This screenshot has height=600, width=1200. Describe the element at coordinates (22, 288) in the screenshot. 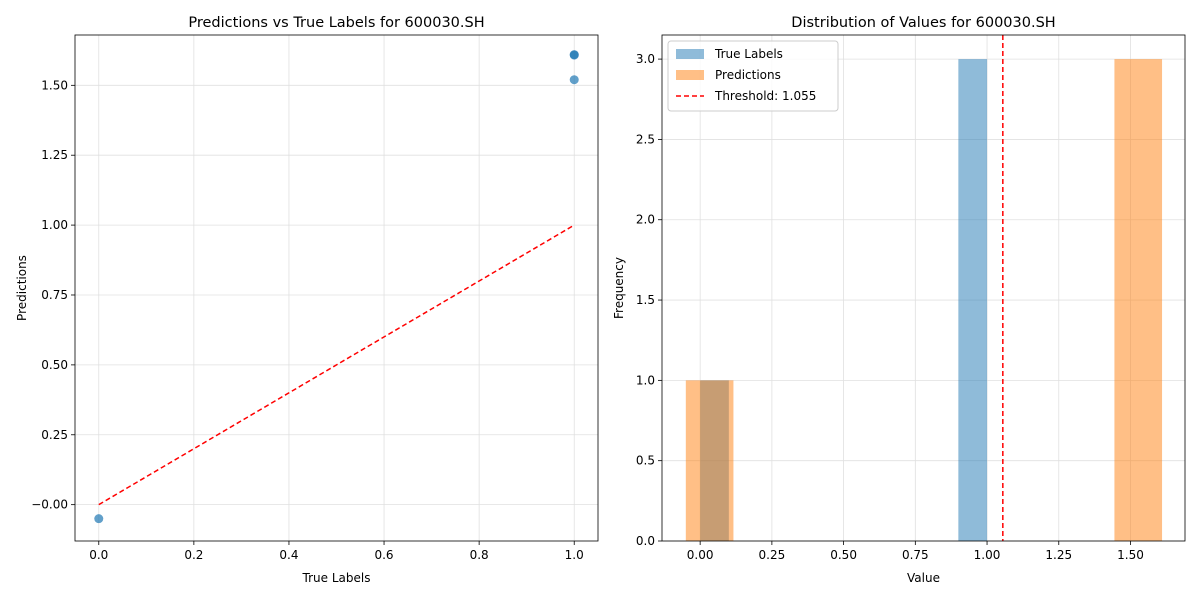

I see `scatter-y-axis-label: Predictions` at that location.